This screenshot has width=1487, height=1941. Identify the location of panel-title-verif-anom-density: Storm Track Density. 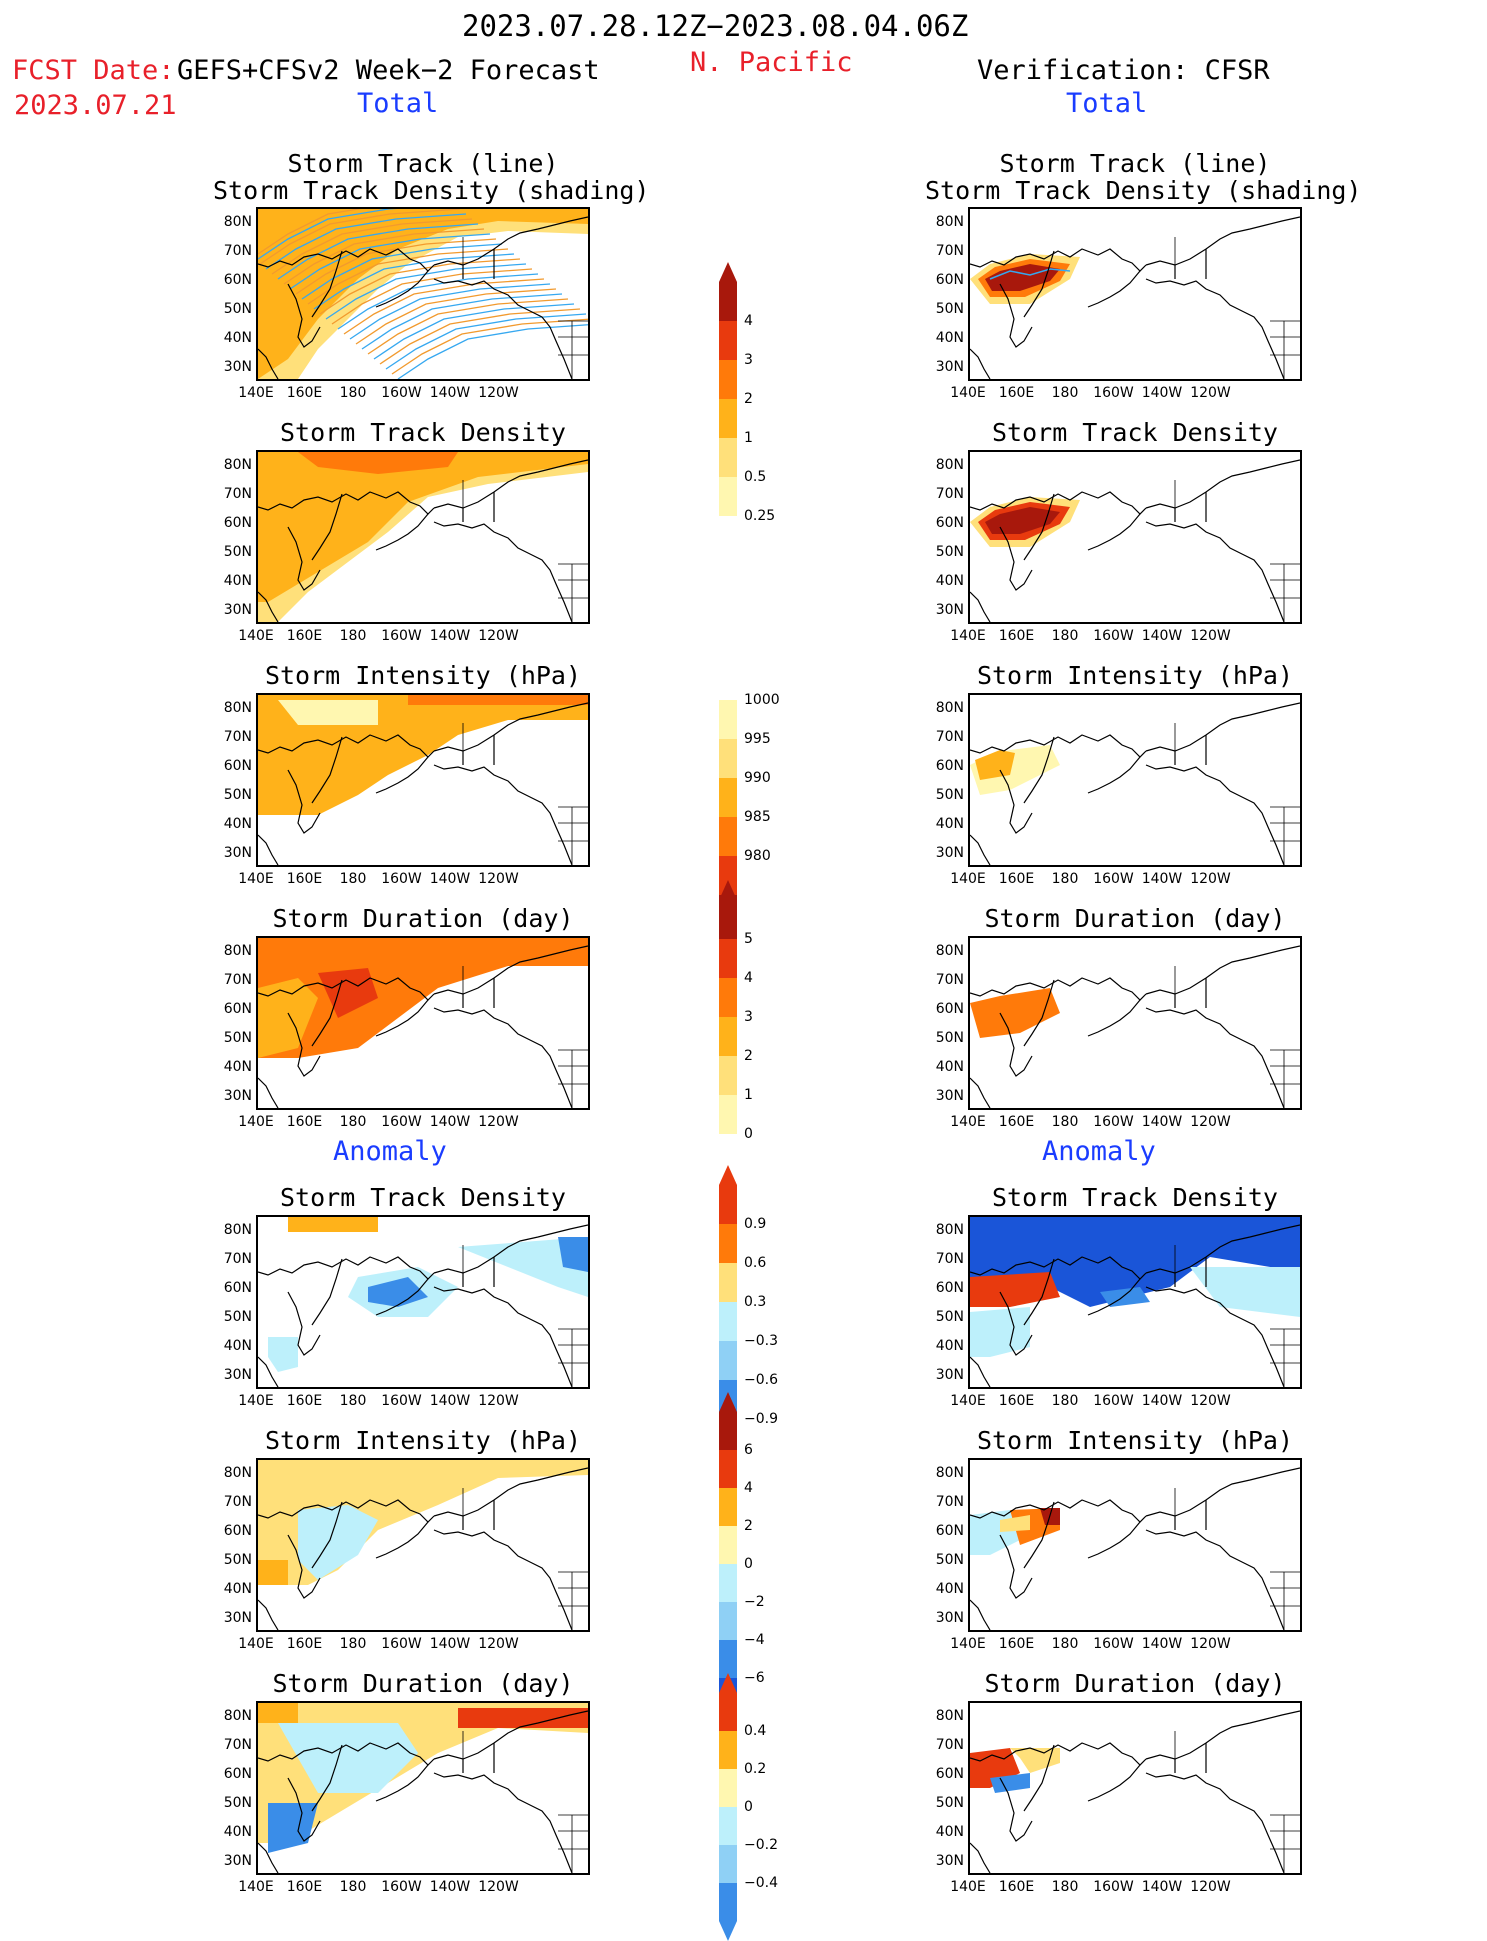
(1135, 1197).